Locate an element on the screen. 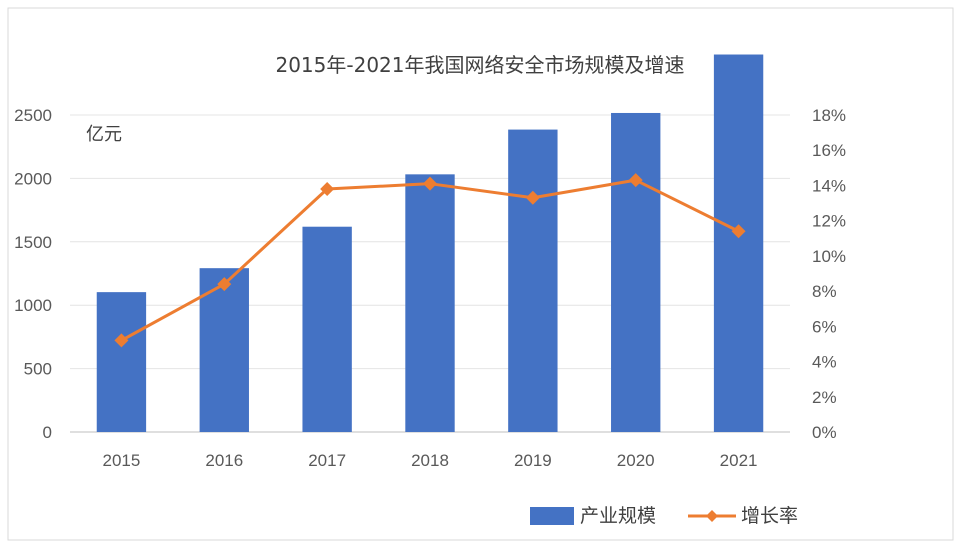 The height and width of the screenshot is (548, 961). y-left-tick-label: 0 is located at coordinates (47, 432).